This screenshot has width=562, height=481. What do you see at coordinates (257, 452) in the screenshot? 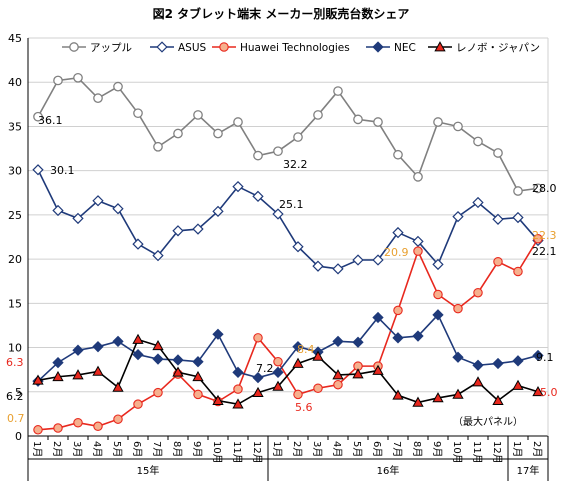
I see `x-tick-label: 12月` at bounding box center [257, 452].